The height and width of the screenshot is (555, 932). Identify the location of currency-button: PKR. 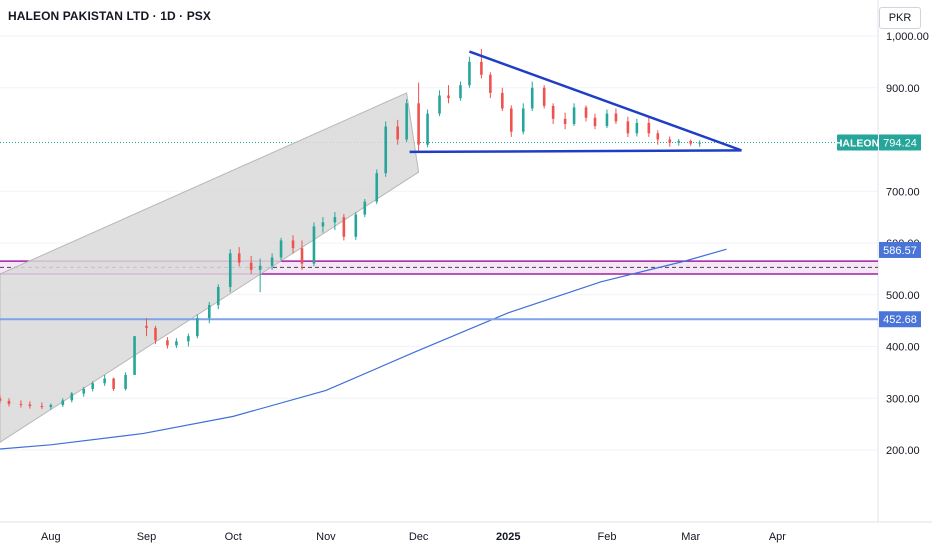
(900, 18).